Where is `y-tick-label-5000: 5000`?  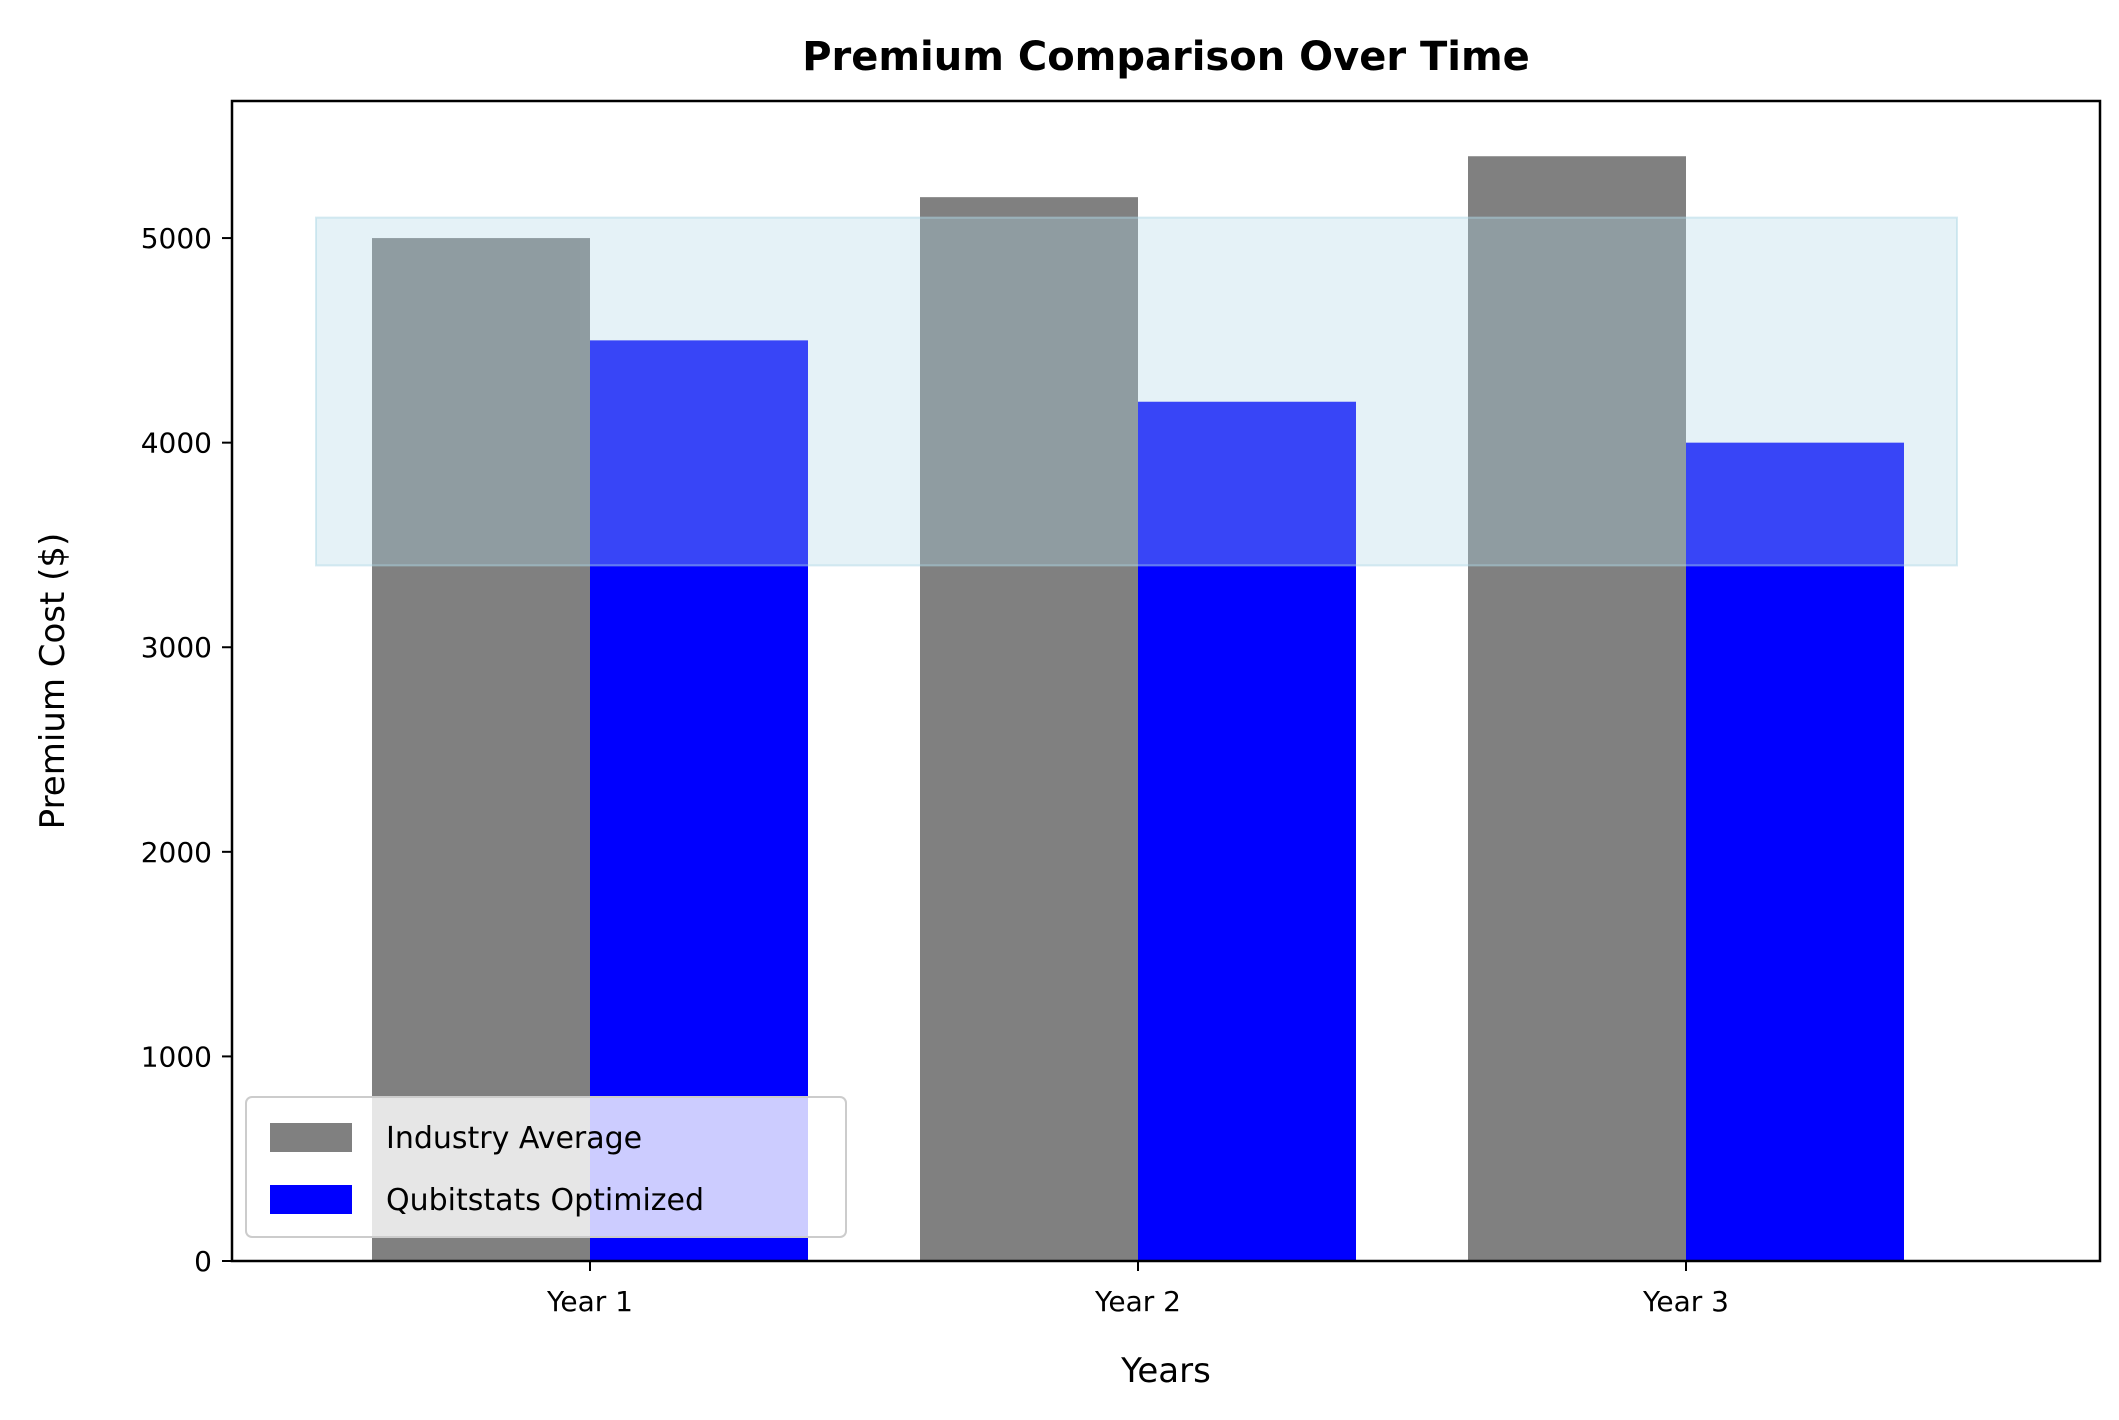
y-tick-label-5000: 5000 is located at coordinates (176, 238).